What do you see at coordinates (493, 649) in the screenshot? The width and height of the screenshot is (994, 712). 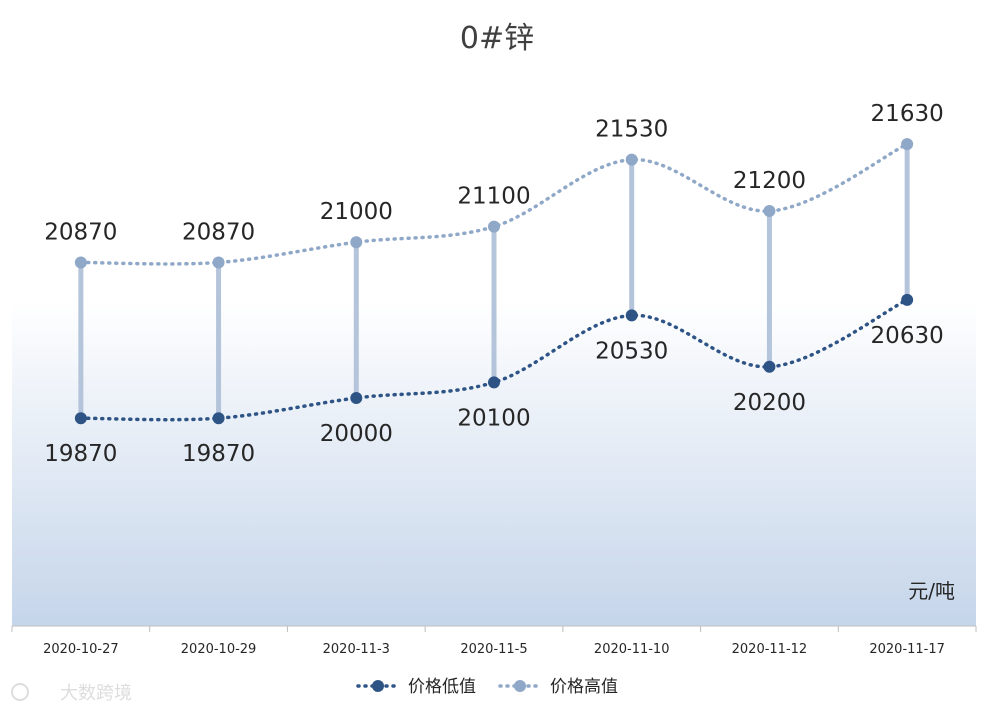 I see `x-tick-label: 2020-11-5` at bounding box center [493, 649].